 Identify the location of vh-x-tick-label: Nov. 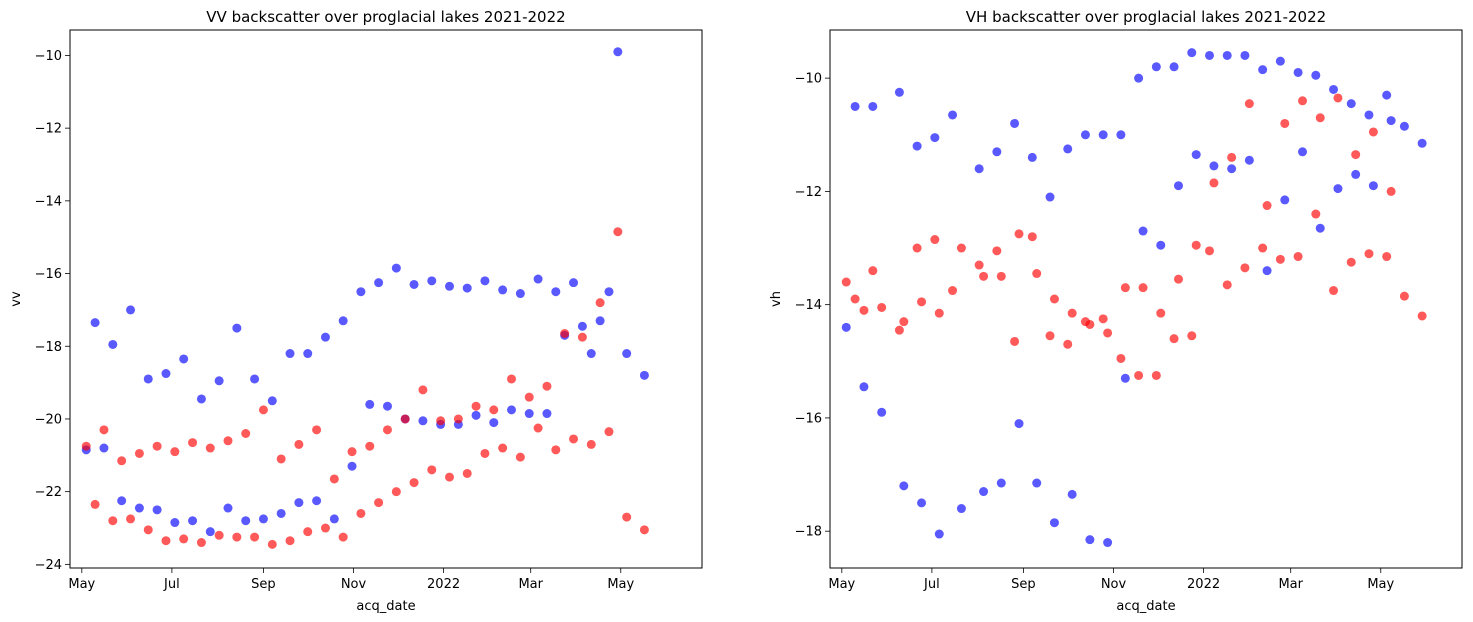
(1114, 584).